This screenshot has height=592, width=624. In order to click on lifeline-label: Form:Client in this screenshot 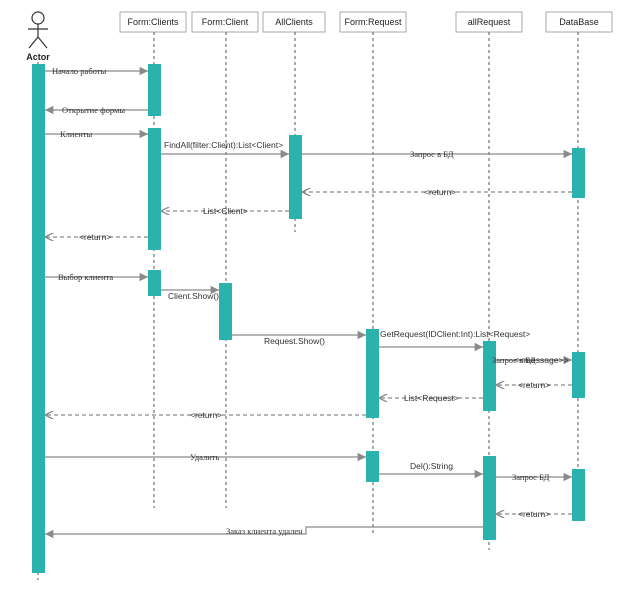, I will do `click(225, 22)`.